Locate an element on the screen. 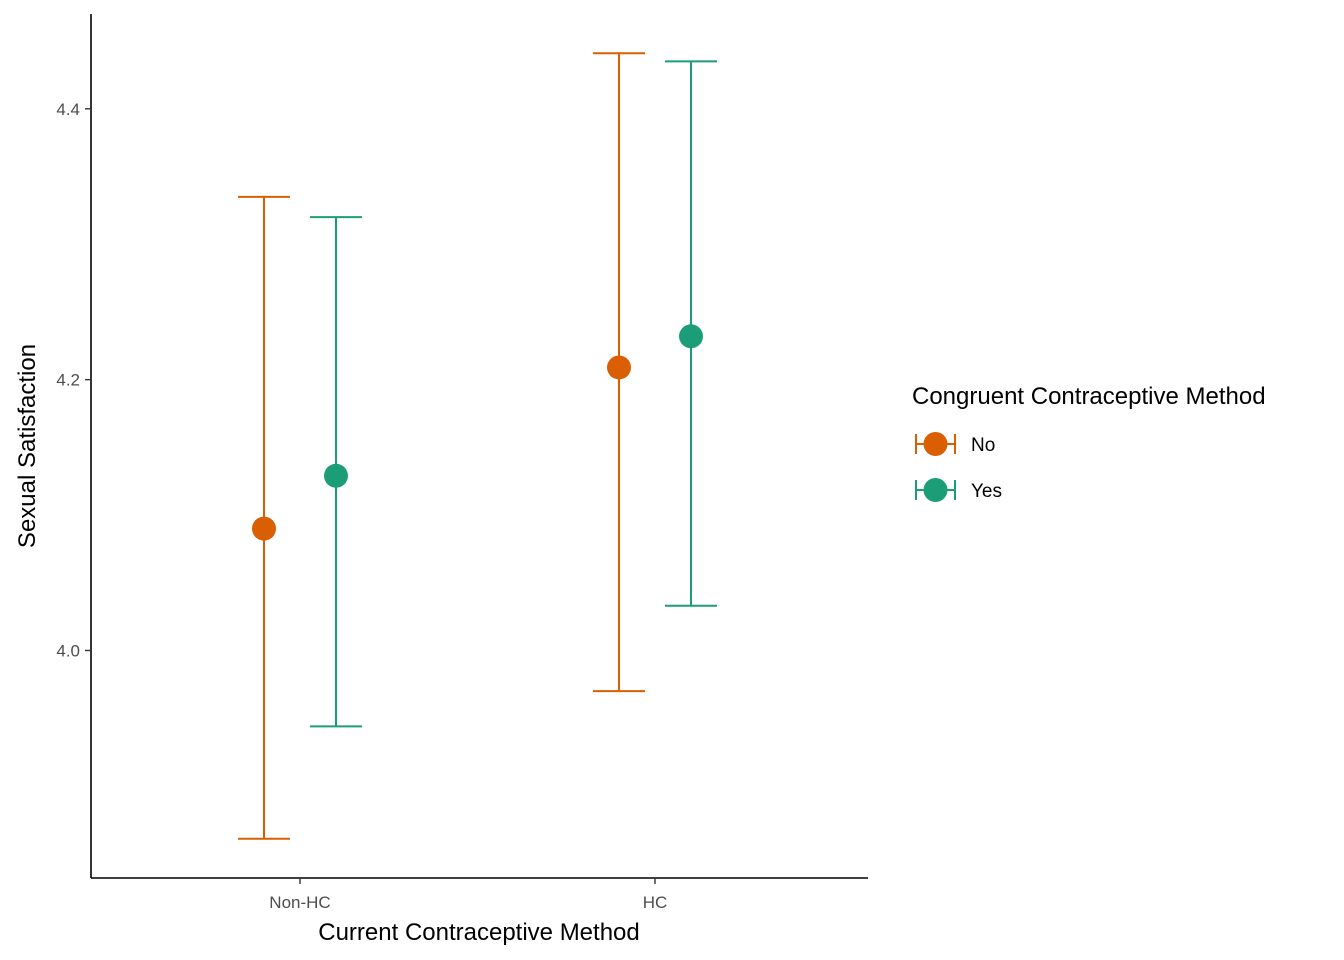 The height and width of the screenshot is (960, 1344). legend-item: Yes is located at coordinates (958, 490).